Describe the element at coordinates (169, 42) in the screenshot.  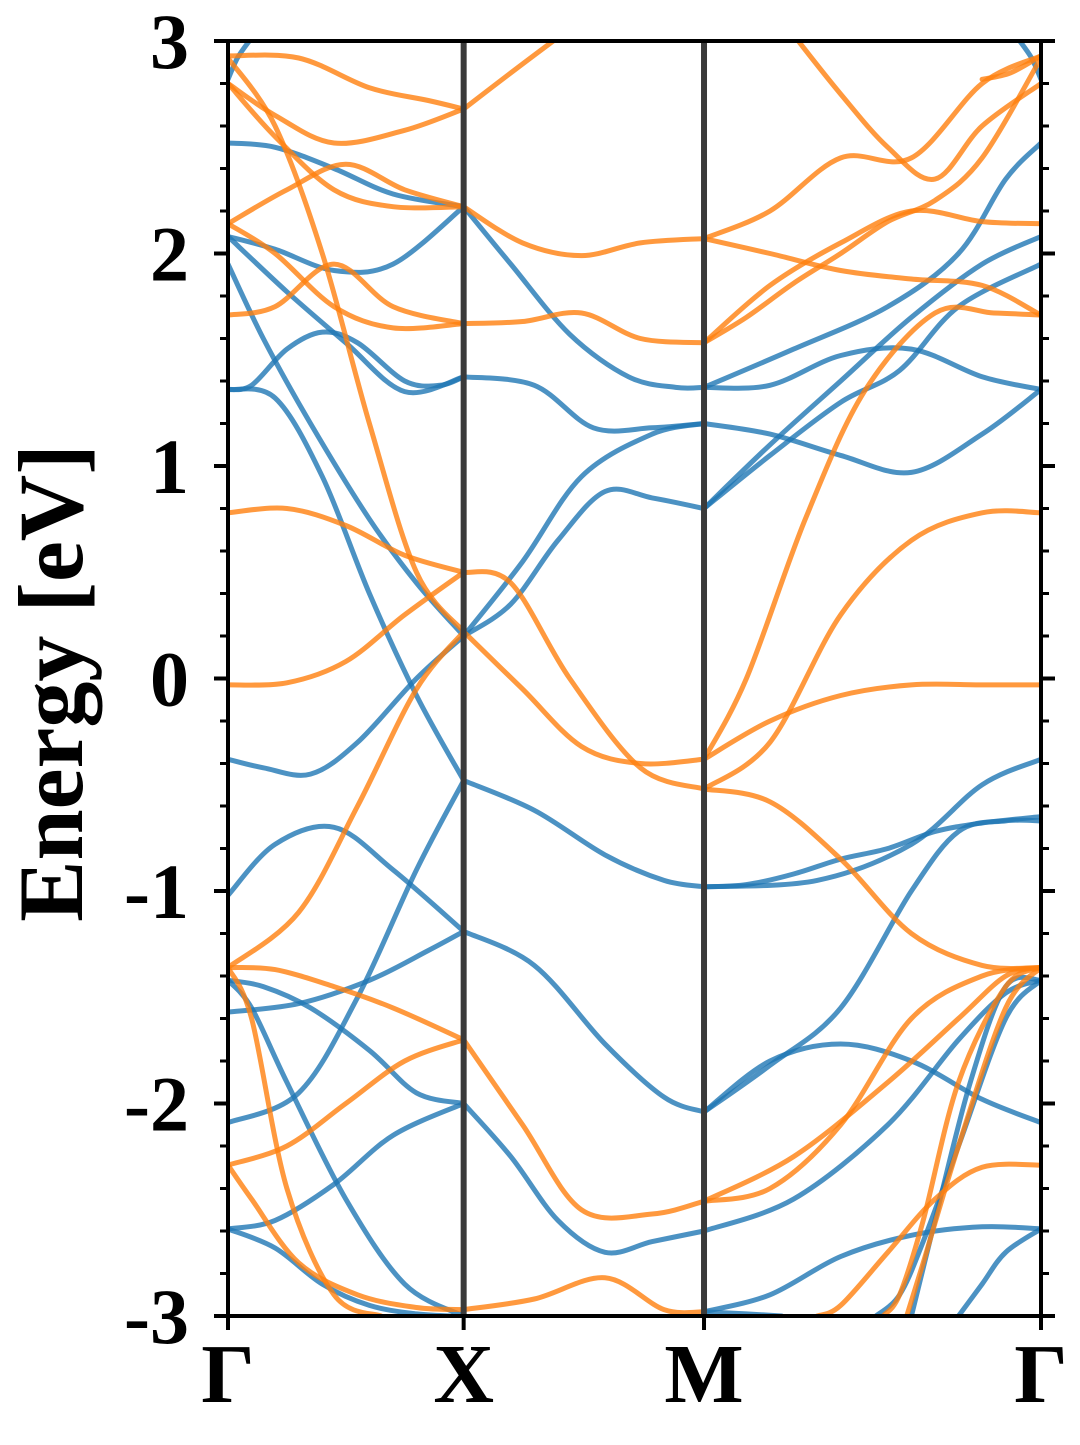
I see `y-tick-label: 3` at that location.